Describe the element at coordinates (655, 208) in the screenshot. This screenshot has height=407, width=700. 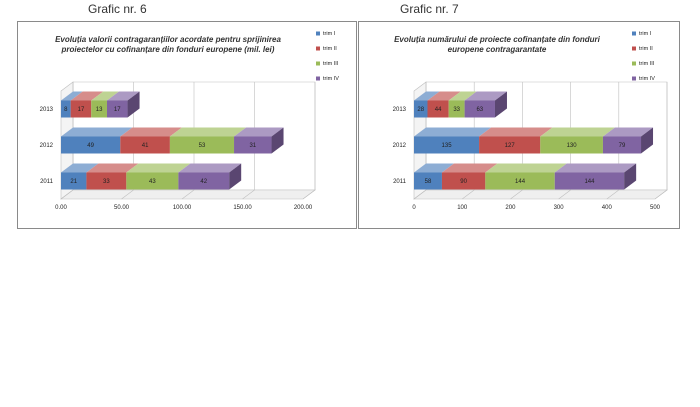
I see `x-tick-label: 500` at that location.